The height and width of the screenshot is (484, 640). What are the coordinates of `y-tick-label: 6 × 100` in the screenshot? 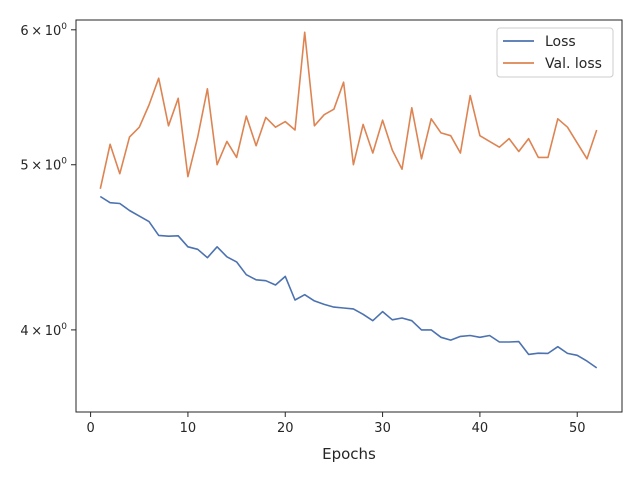 It's located at (43, 30).